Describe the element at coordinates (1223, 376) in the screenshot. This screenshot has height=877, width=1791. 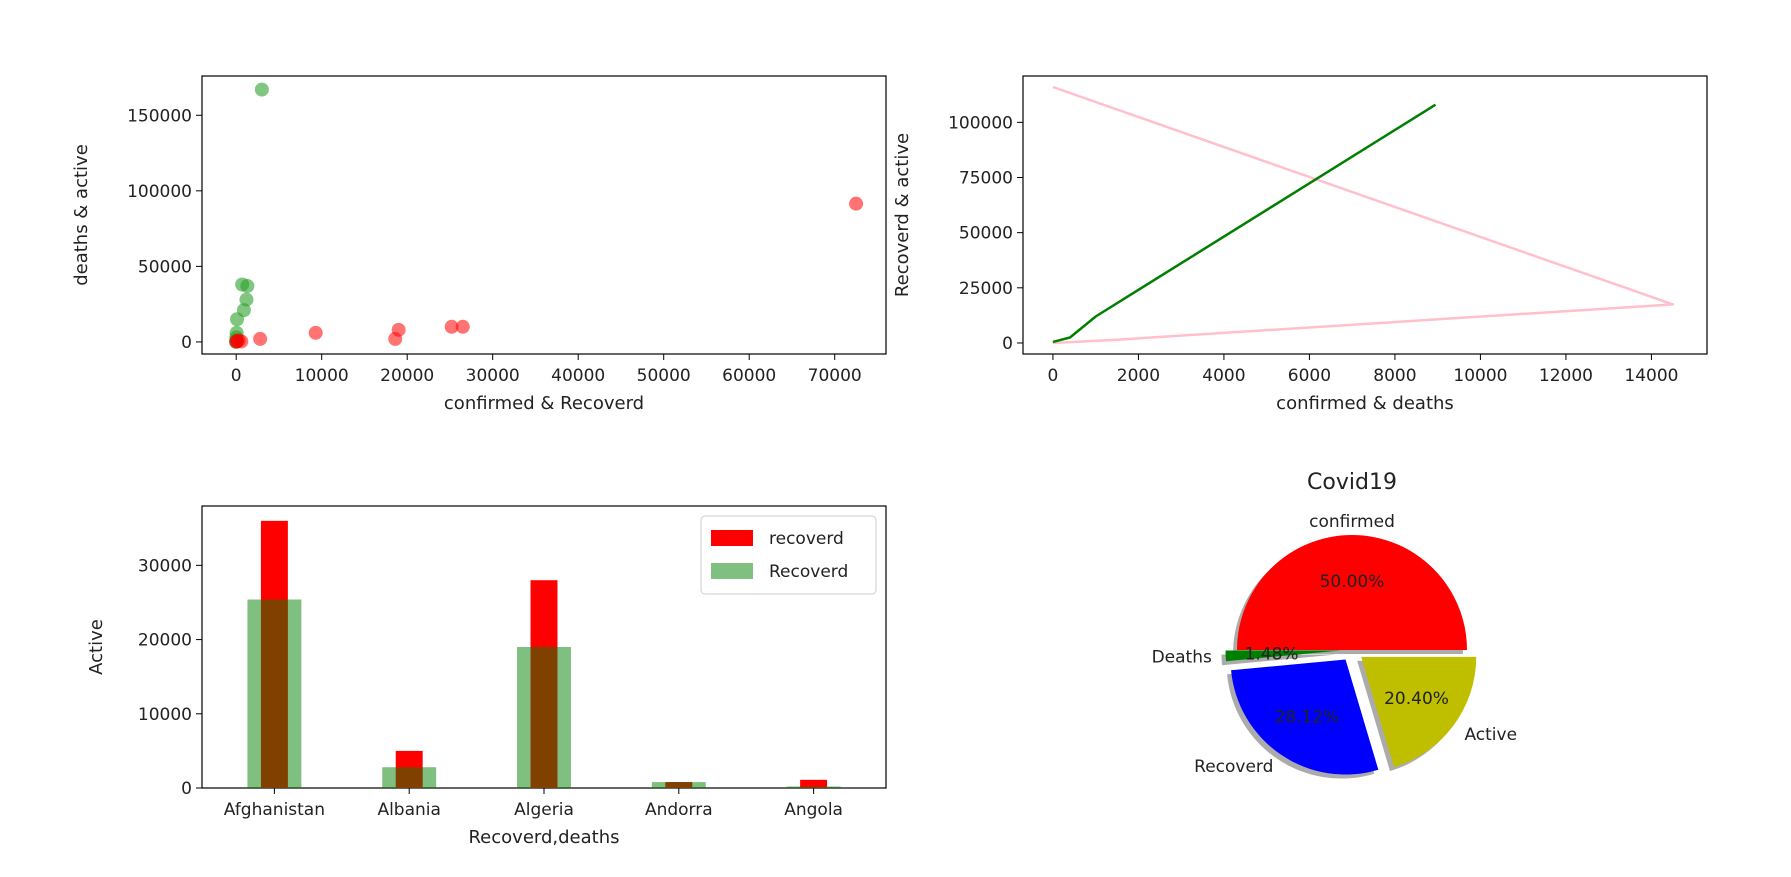
I see `x-tick-label: 4000` at that location.